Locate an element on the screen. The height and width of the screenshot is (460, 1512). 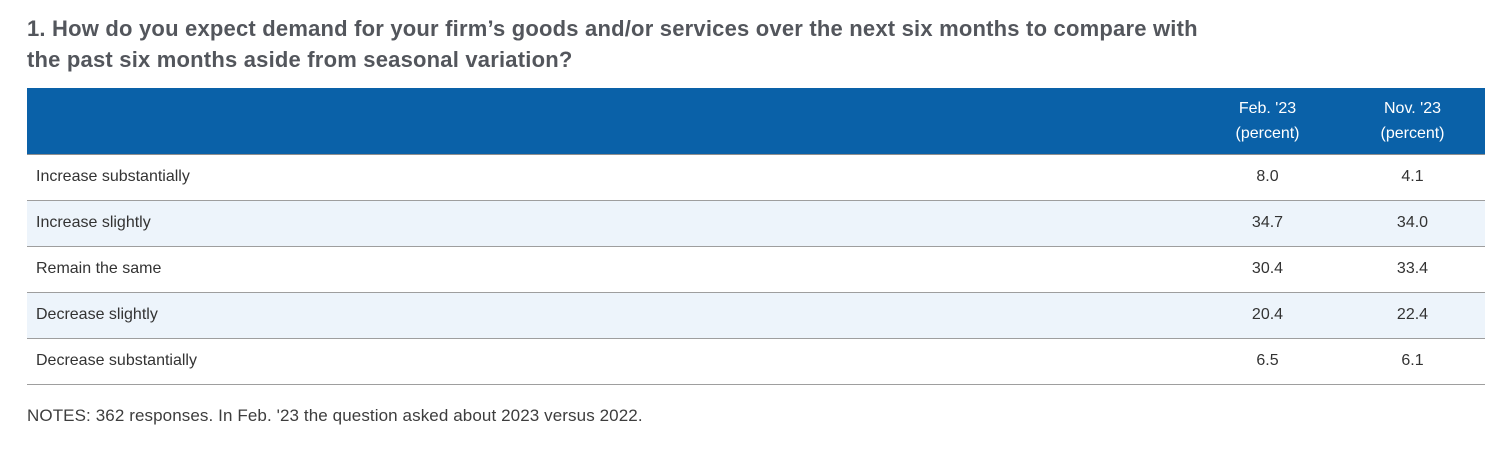
cell-nov-value: 6.1 is located at coordinates (1412, 361).